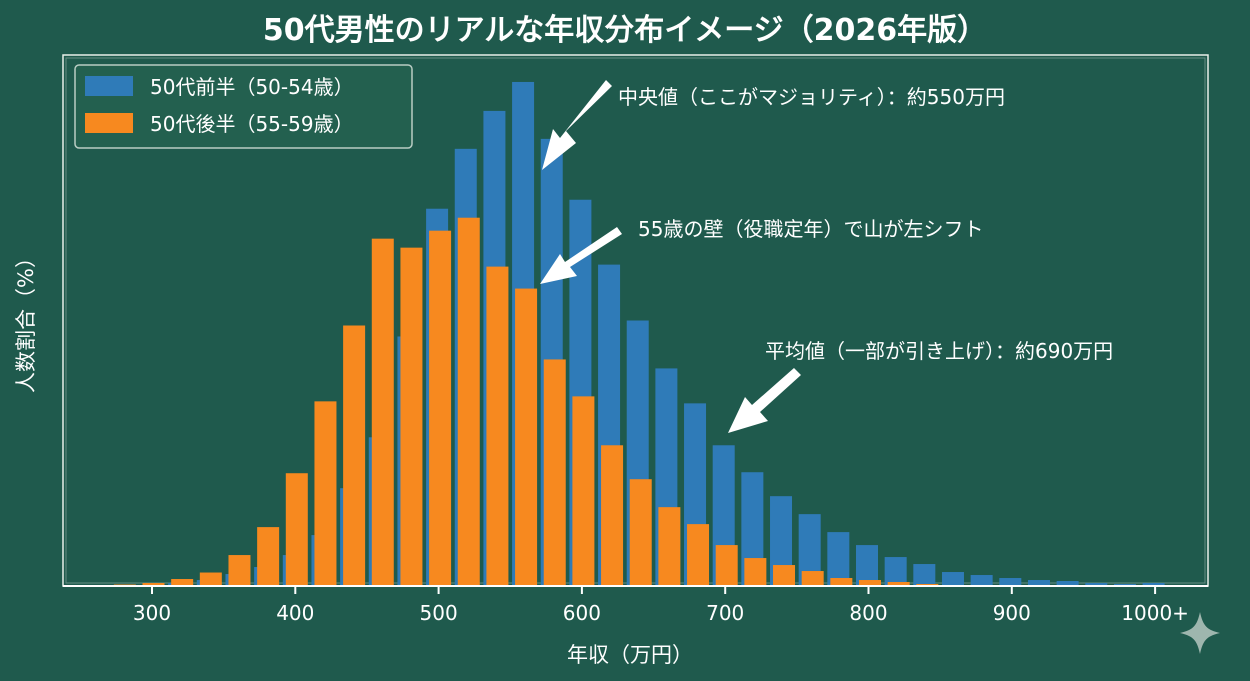  What do you see at coordinates (439, 613) in the screenshot?
I see `x-tick-label: 500` at bounding box center [439, 613].